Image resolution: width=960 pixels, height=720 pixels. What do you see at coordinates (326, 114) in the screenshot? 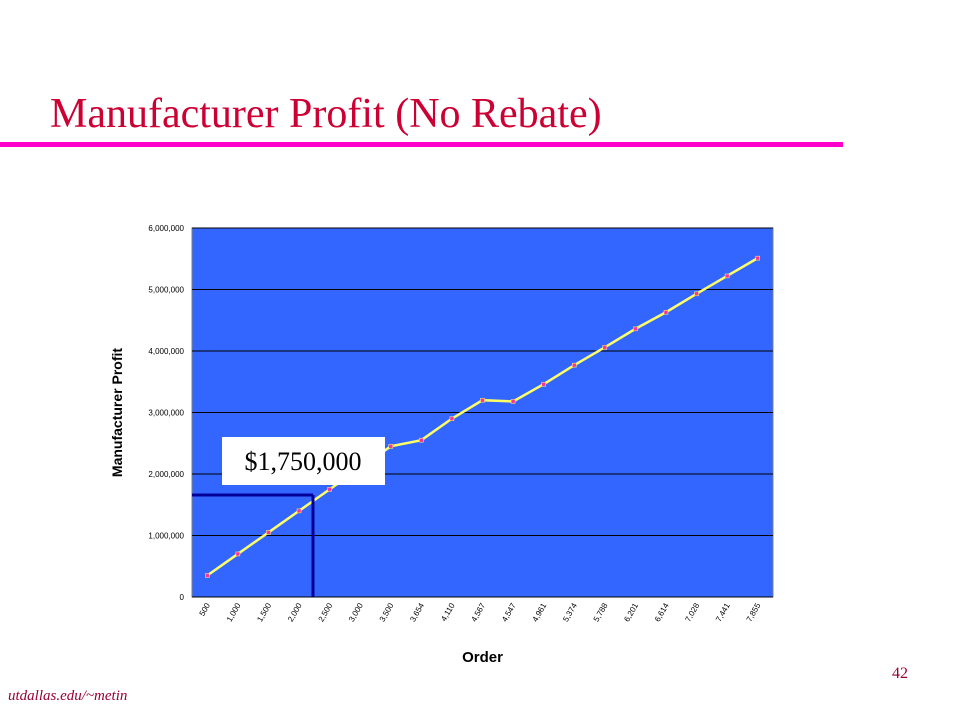
I see `slide-title: Manufacturer Profit (No Rebate)` at bounding box center [326, 114].